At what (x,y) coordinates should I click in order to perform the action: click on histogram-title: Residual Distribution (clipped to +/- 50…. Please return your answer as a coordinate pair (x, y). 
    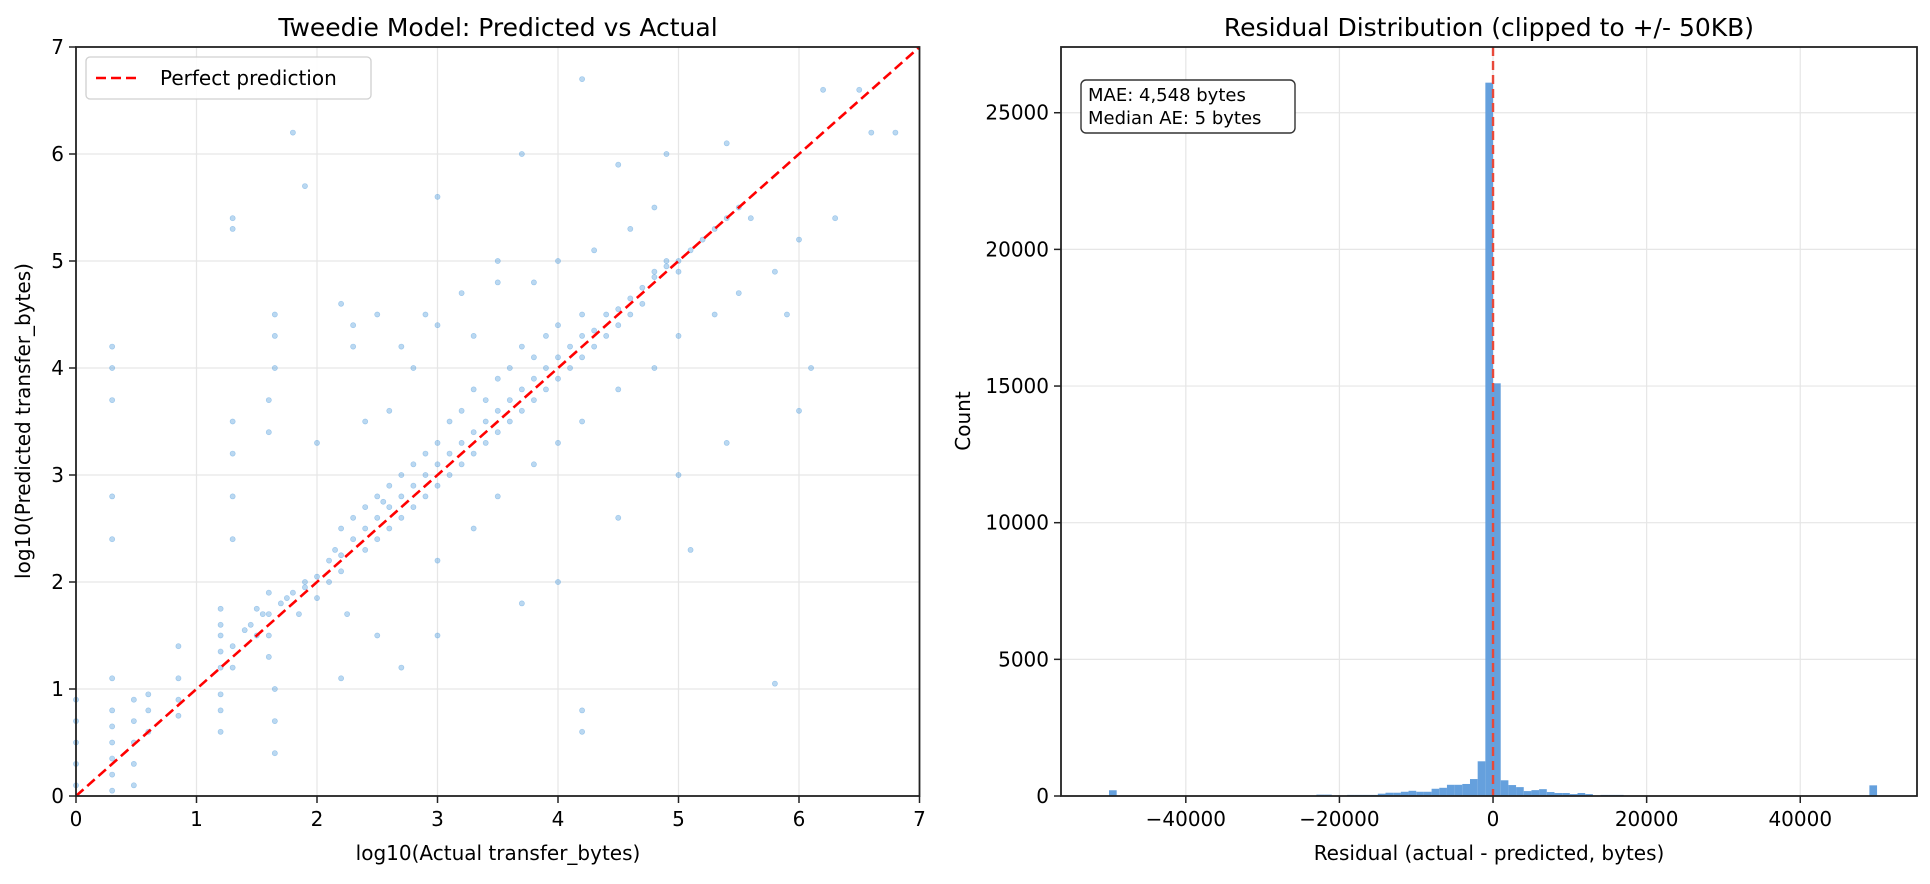
    Looking at the image, I should click on (1489, 27).